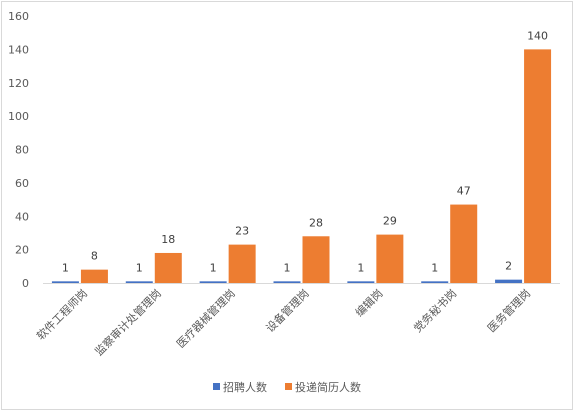  What do you see at coordinates (128, 322) in the screenshot?
I see `category-label: 监察审计处管理岗` at bounding box center [128, 322].